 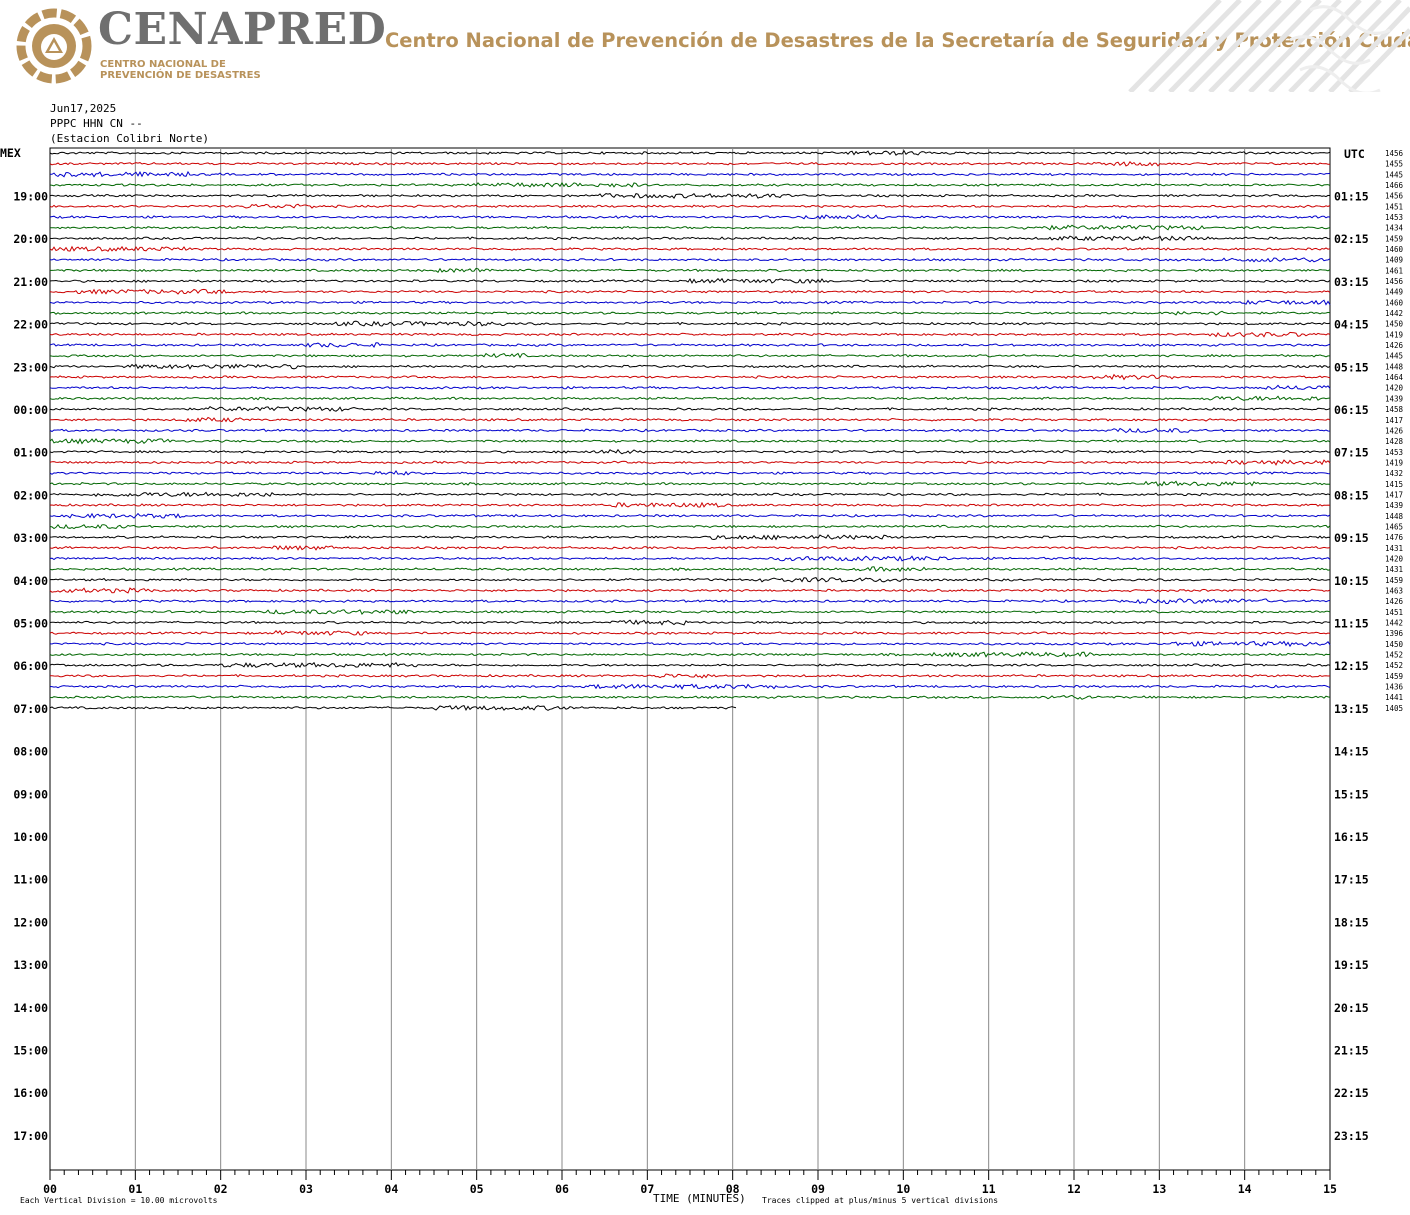 I want to click on trace-count-label: 1436, so click(x=1394, y=687).